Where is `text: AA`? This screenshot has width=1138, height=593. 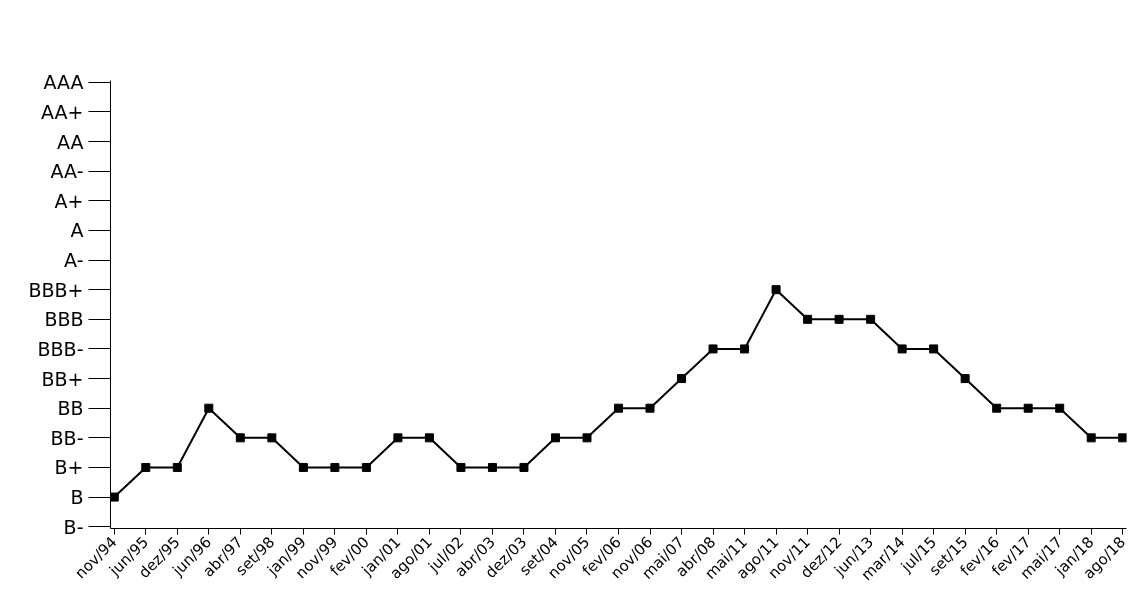
text: AA is located at coordinates (70, 141).